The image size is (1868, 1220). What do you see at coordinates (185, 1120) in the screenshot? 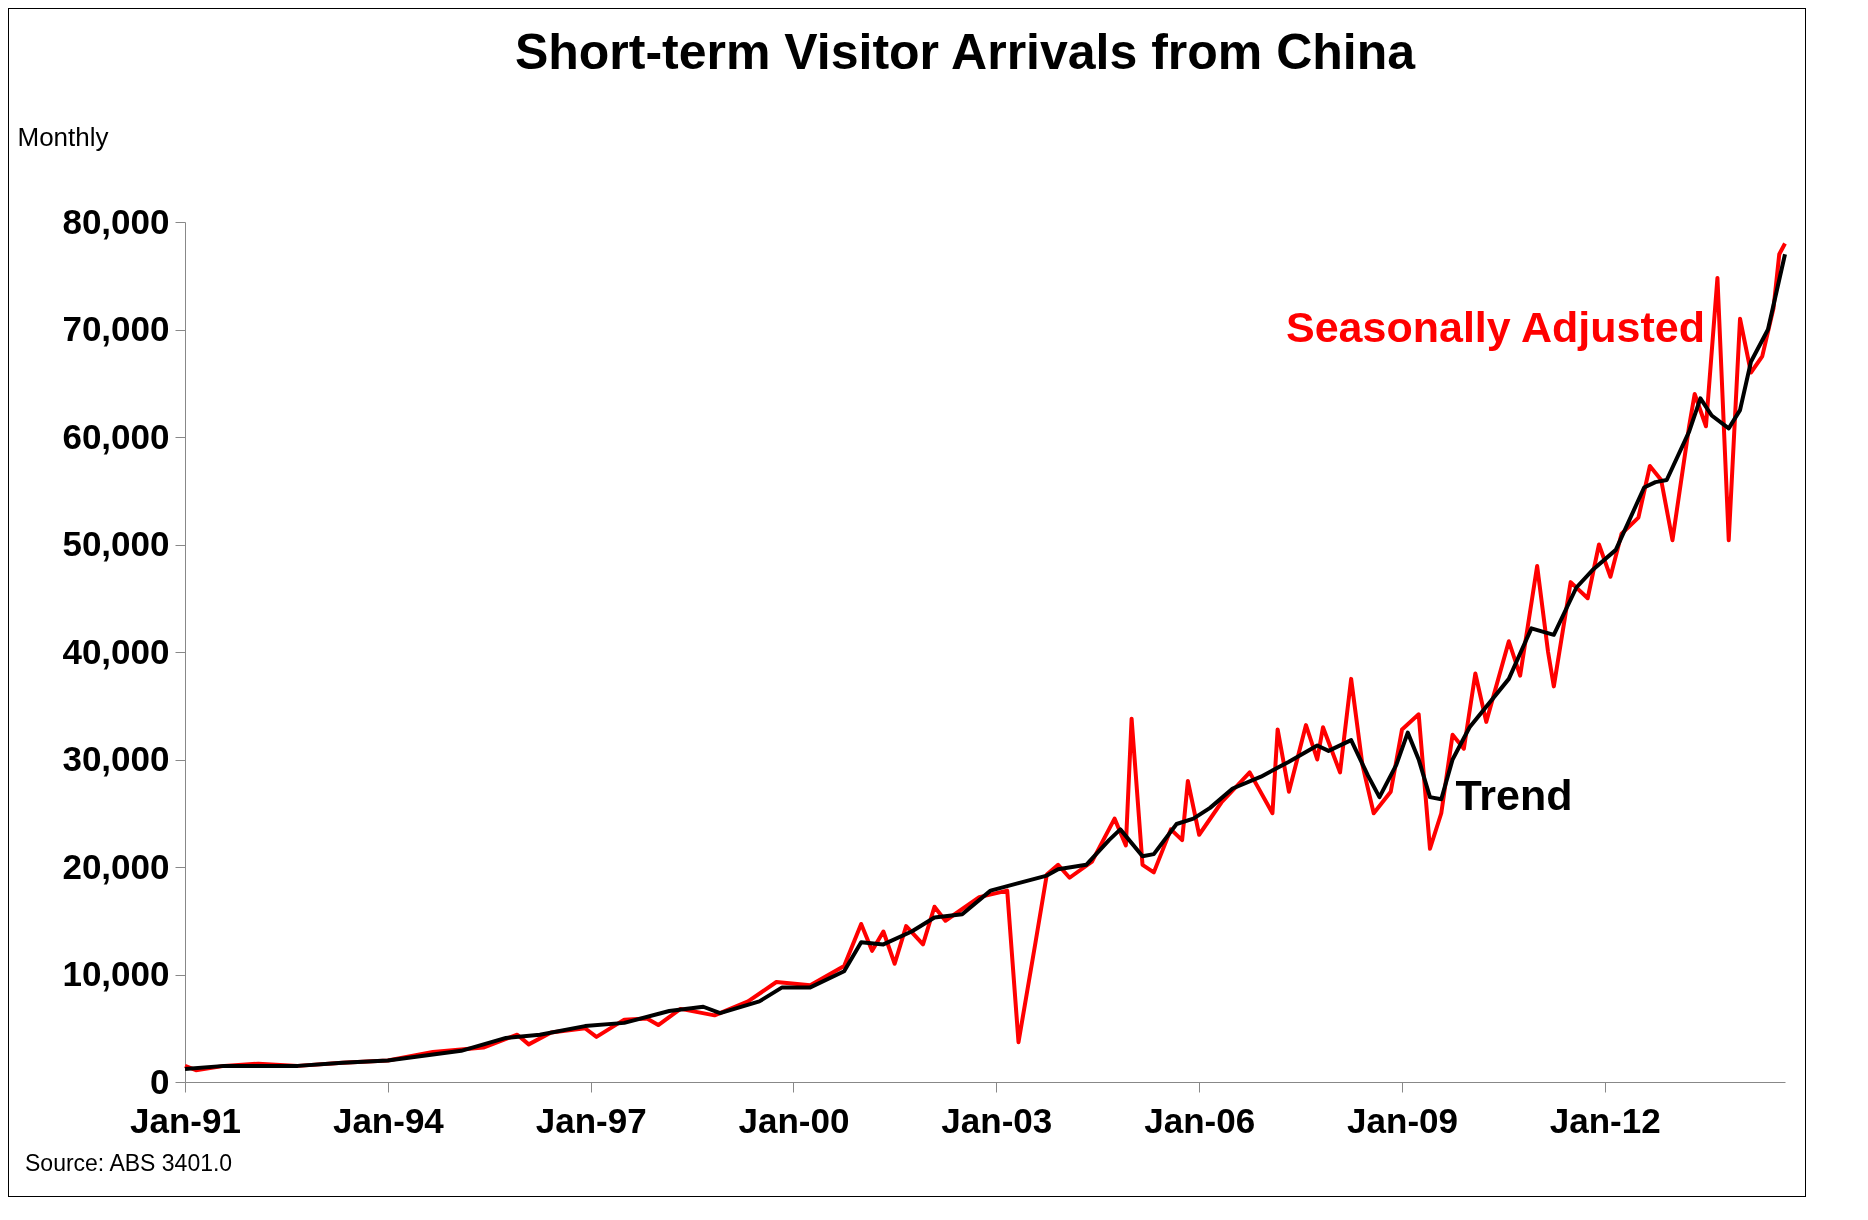
I see `x-tick-label: Jan-91` at bounding box center [185, 1120].